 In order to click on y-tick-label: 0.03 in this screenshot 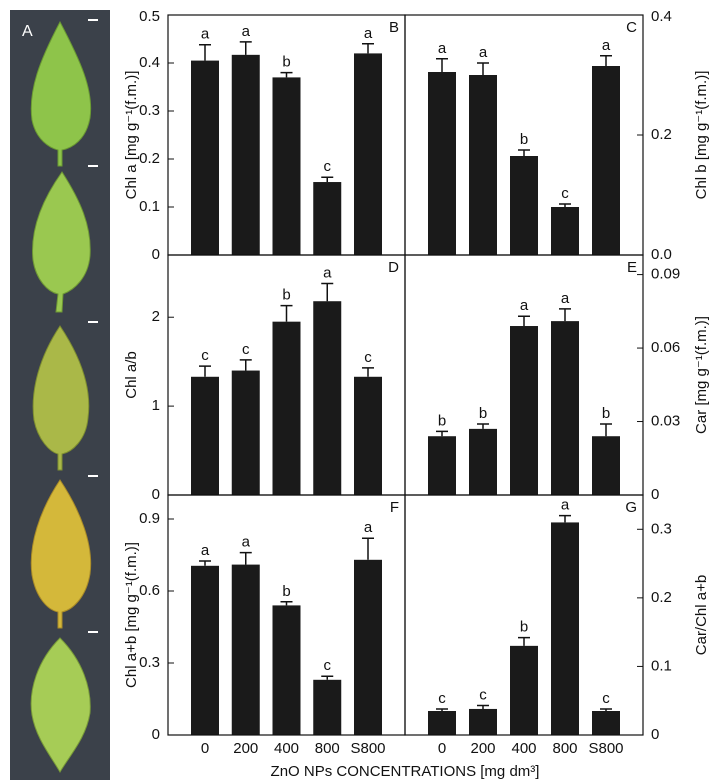, I will do `click(665, 420)`.